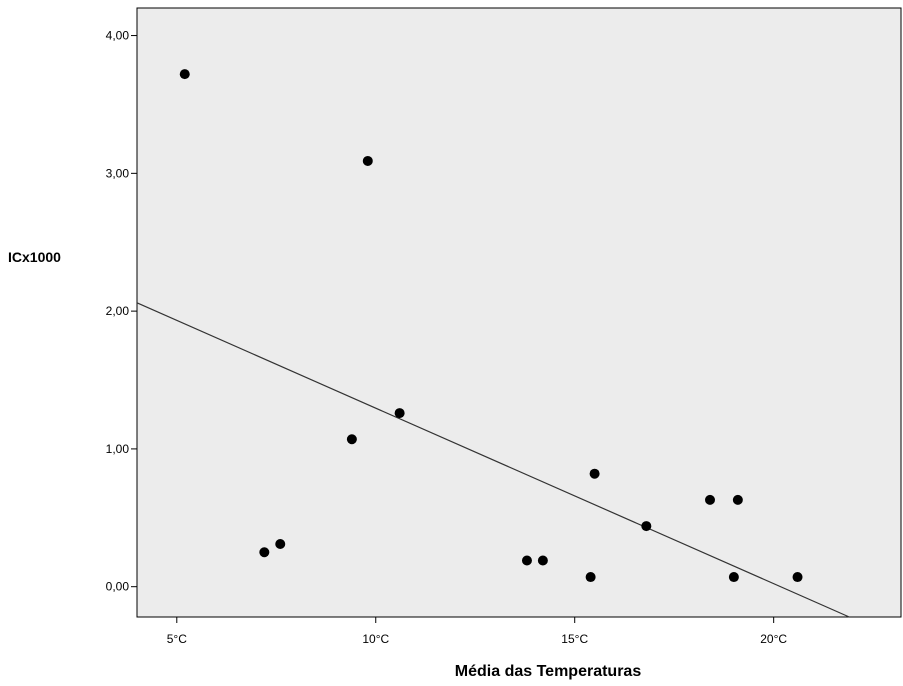 The height and width of the screenshot is (686, 903). Describe the element at coordinates (574, 639) in the screenshot. I see `x-tick-label: 15°C` at that location.